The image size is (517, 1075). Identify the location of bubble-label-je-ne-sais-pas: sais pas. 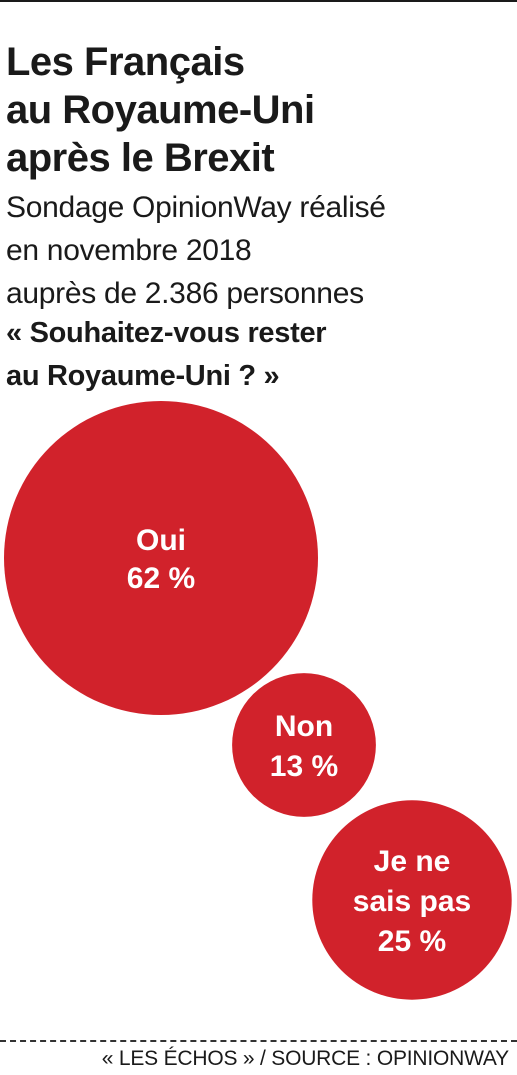
(412, 901).